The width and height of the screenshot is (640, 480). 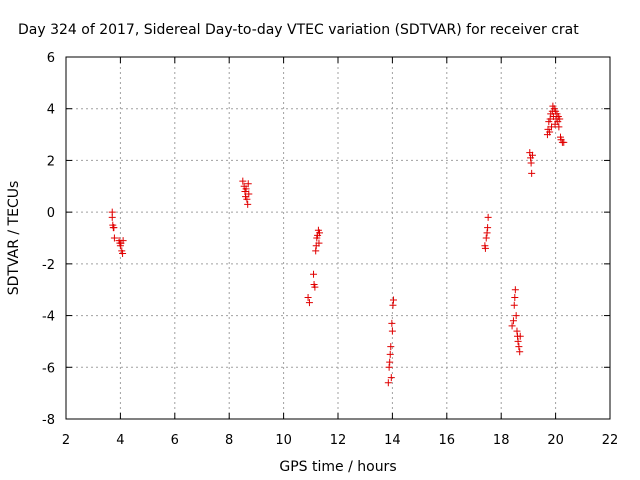 I want to click on x-tick-label: 8, so click(x=229, y=440).